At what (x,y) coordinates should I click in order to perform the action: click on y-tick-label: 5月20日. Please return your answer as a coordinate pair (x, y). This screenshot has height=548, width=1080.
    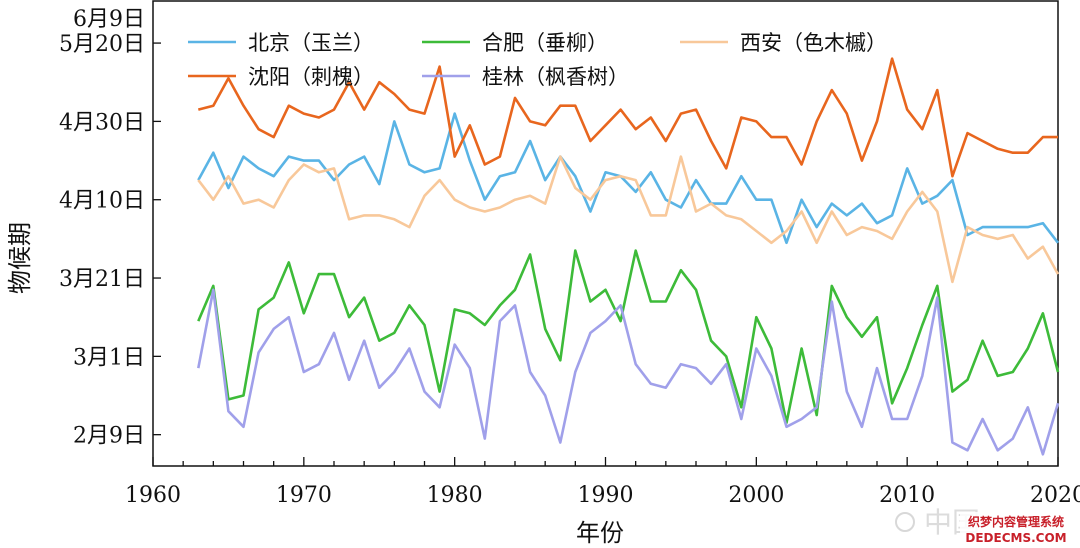
    Looking at the image, I should click on (102, 44).